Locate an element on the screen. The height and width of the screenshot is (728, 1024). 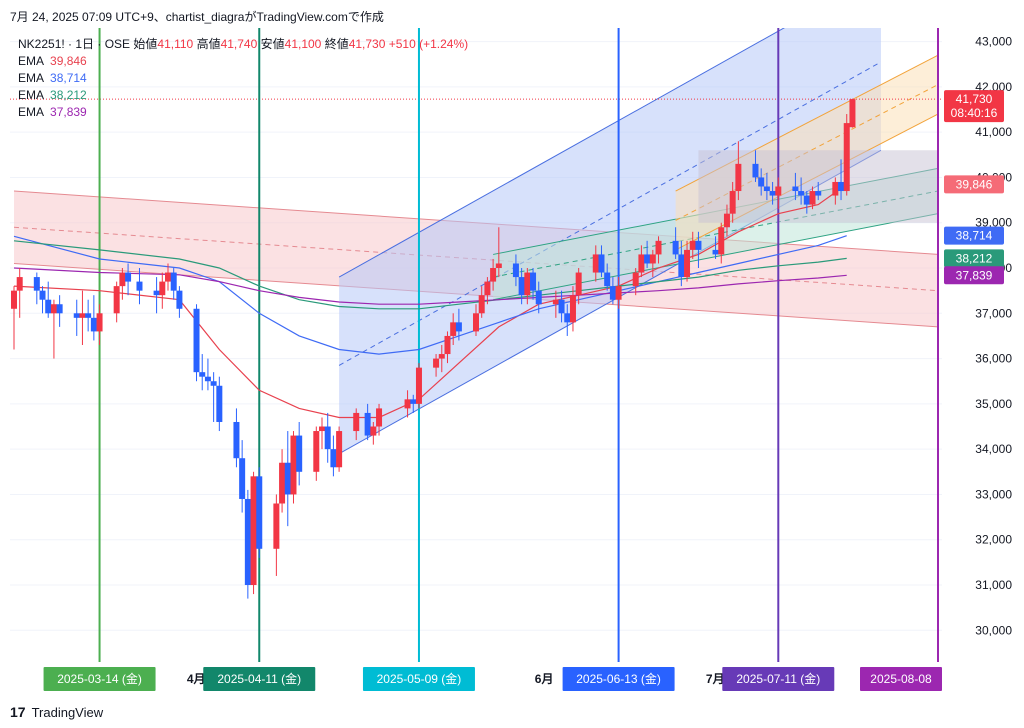
price-tag: 37,839 is located at coordinates (974, 275).